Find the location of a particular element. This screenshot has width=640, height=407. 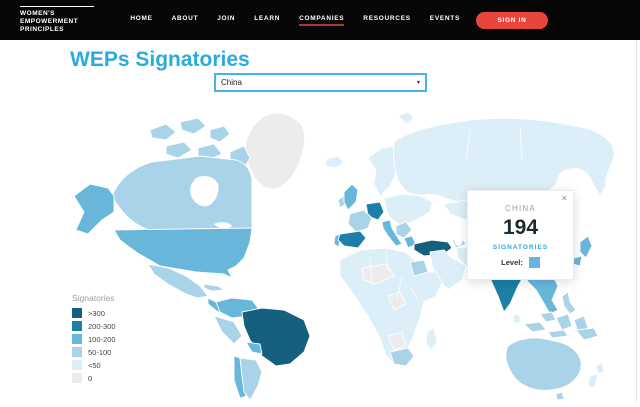

map-region-france is located at coordinates (360, 221).